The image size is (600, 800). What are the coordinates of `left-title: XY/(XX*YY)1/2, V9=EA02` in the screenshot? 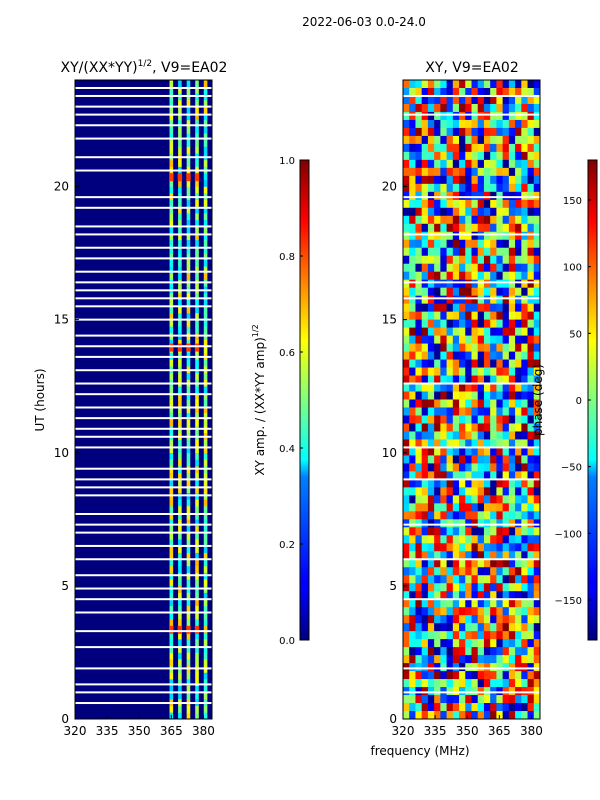 It's located at (144, 67).